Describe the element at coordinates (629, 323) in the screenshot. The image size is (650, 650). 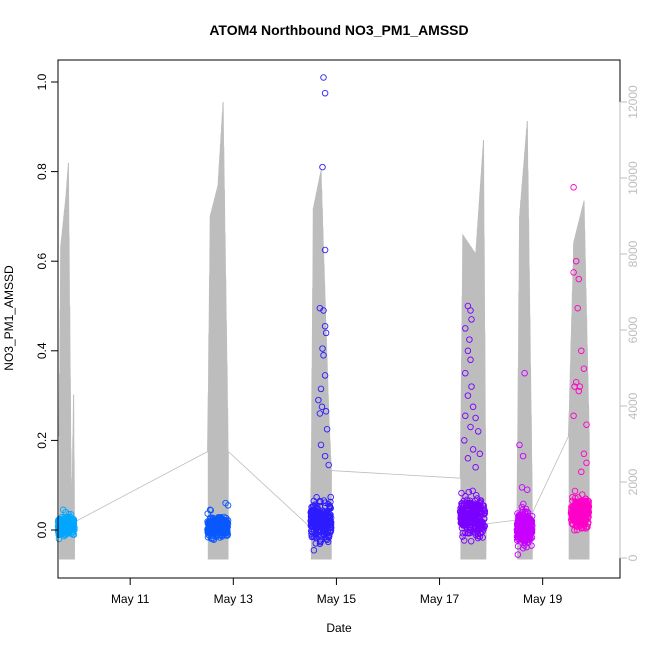
I see `y2-axis: 0 2000 4000 6000 8000 10000 12000` at that location.